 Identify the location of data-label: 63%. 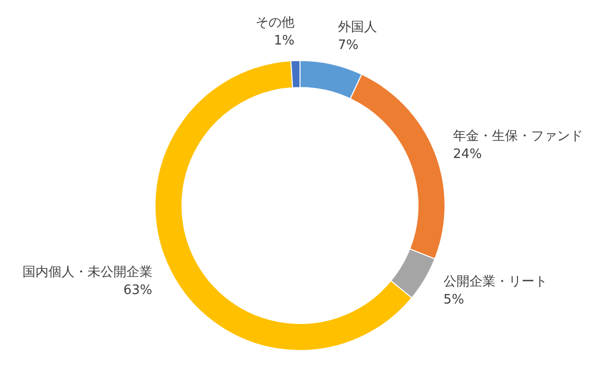
(137, 290).